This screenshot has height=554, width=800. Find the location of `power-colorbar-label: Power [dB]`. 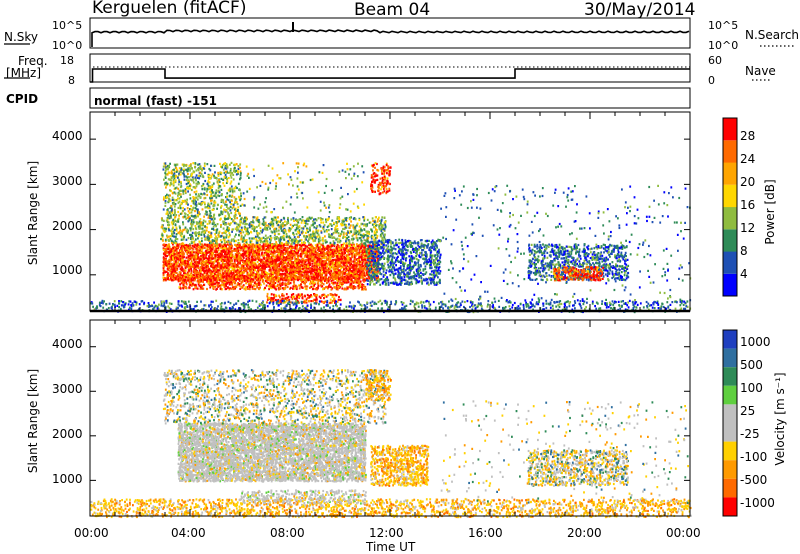

power-colorbar-label: Power [dB] is located at coordinates (770, 212).